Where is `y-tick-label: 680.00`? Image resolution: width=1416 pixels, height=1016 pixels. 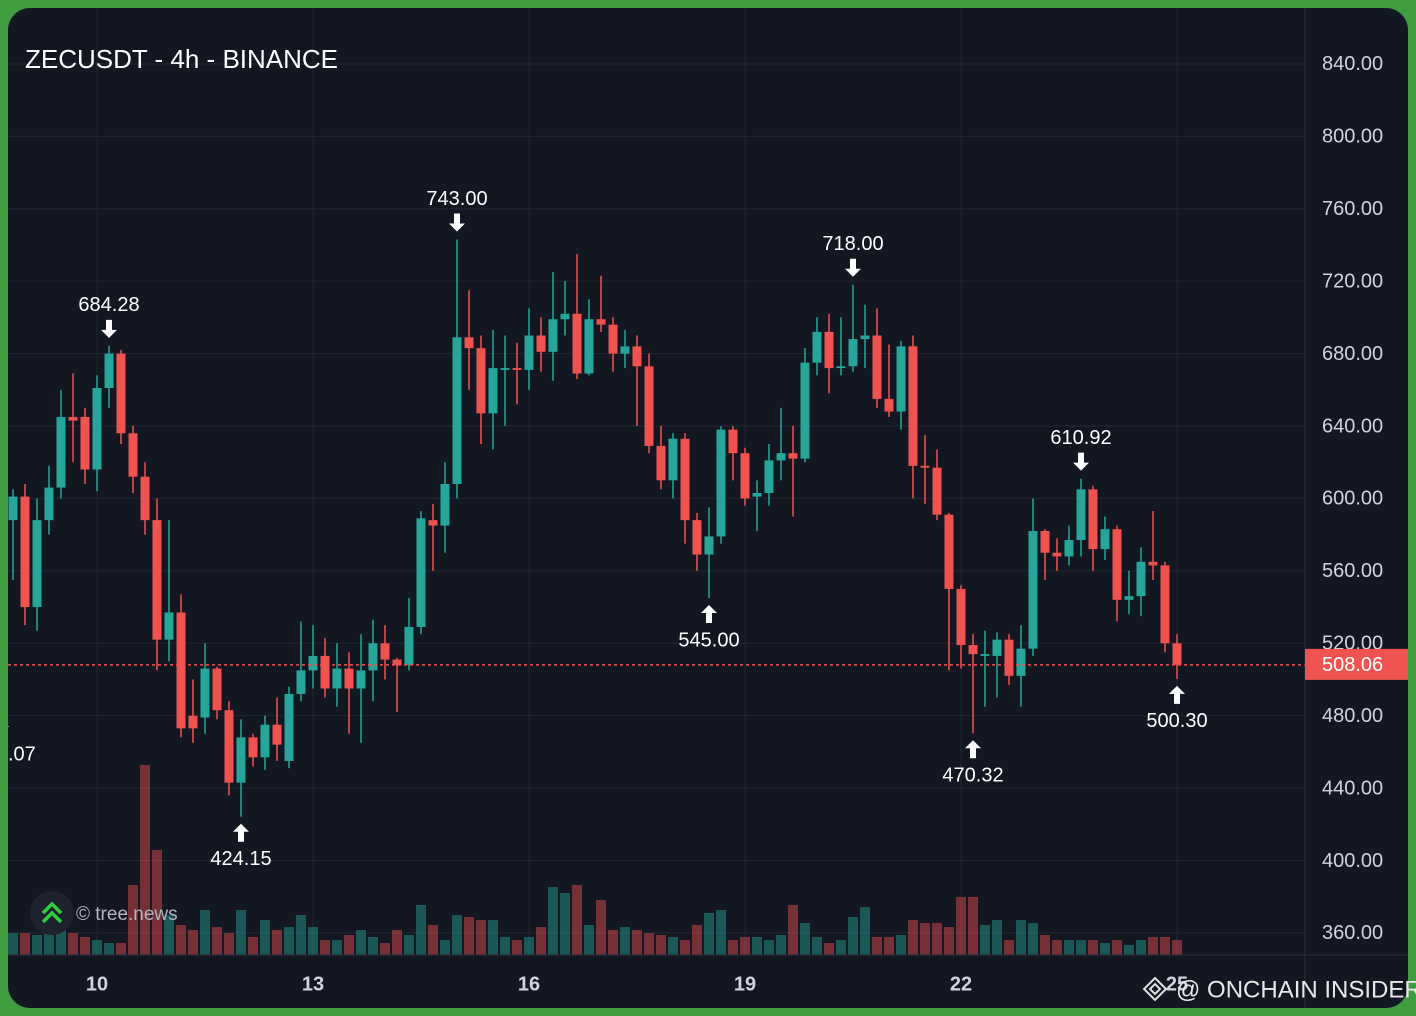 y-tick-label: 680.00 is located at coordinates (1352, 354).